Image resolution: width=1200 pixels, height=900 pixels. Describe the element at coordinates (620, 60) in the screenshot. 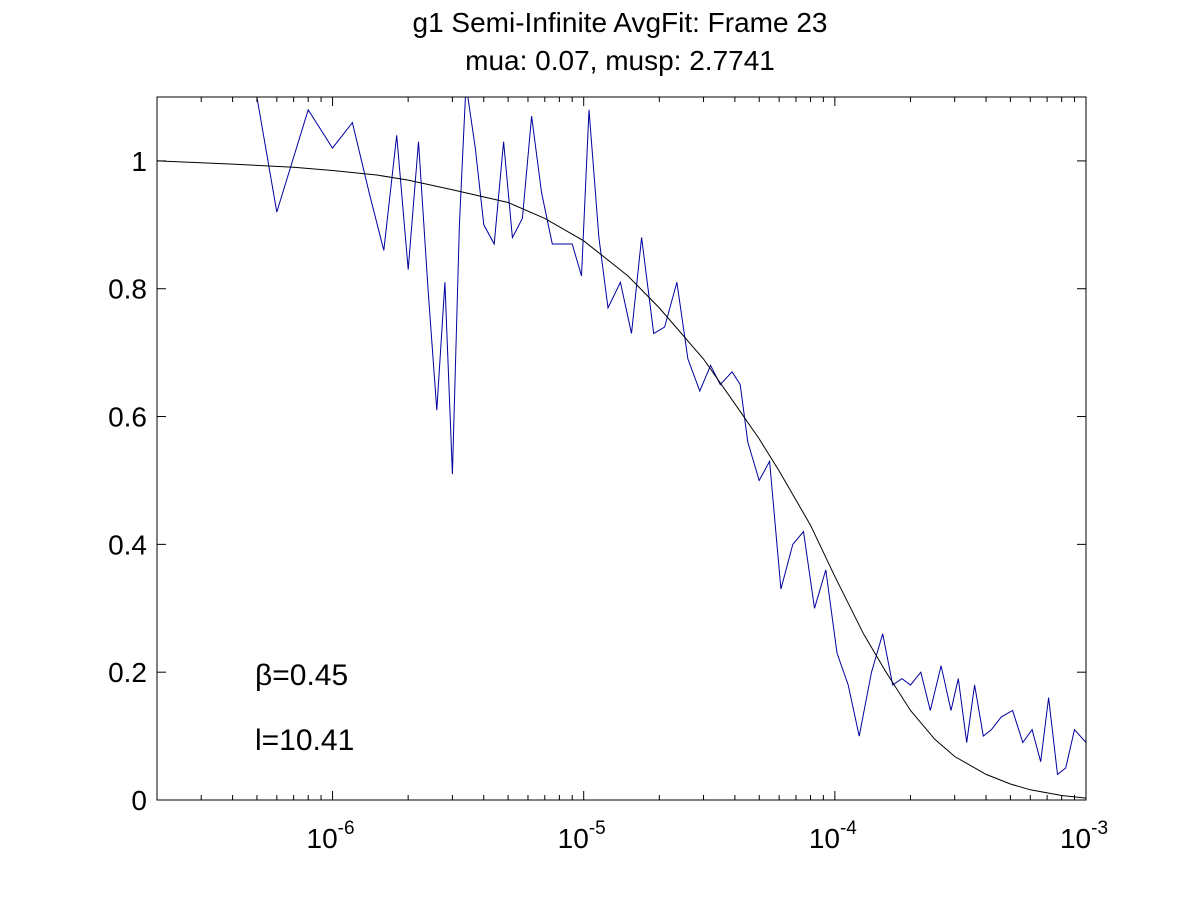

I see `chart-subtitle: mua: 0.07, musp: 2.7741` at that location.